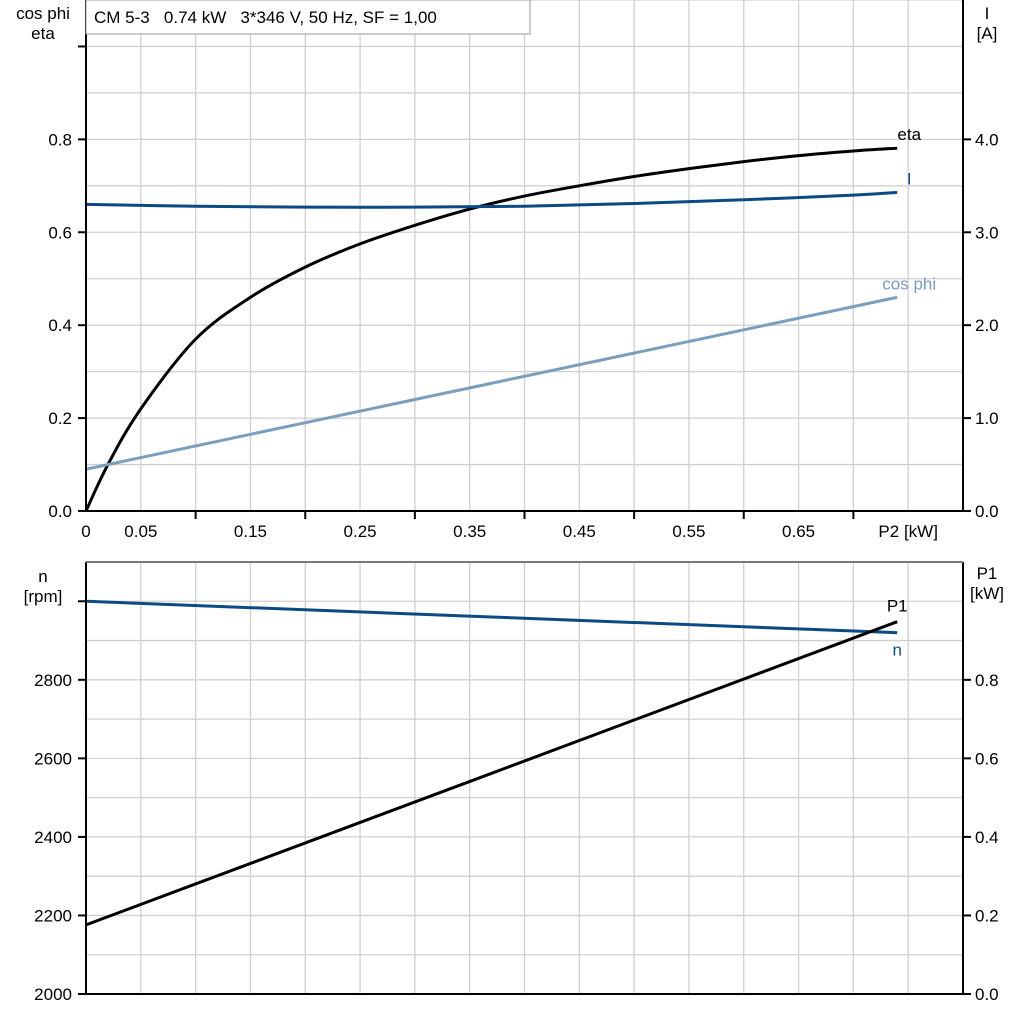  Describe the element at coordinates (491, 617) in the screenshot. I see `series-line-n` at that location.